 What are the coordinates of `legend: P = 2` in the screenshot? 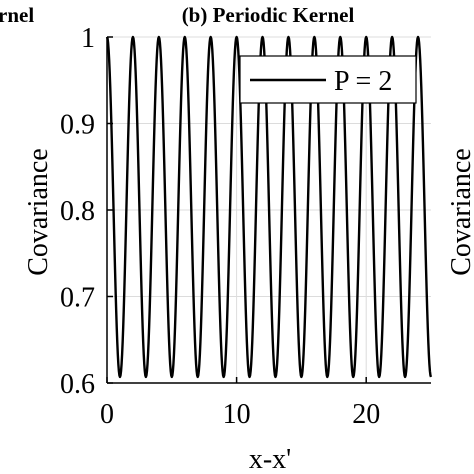 It's located at (328, 79).